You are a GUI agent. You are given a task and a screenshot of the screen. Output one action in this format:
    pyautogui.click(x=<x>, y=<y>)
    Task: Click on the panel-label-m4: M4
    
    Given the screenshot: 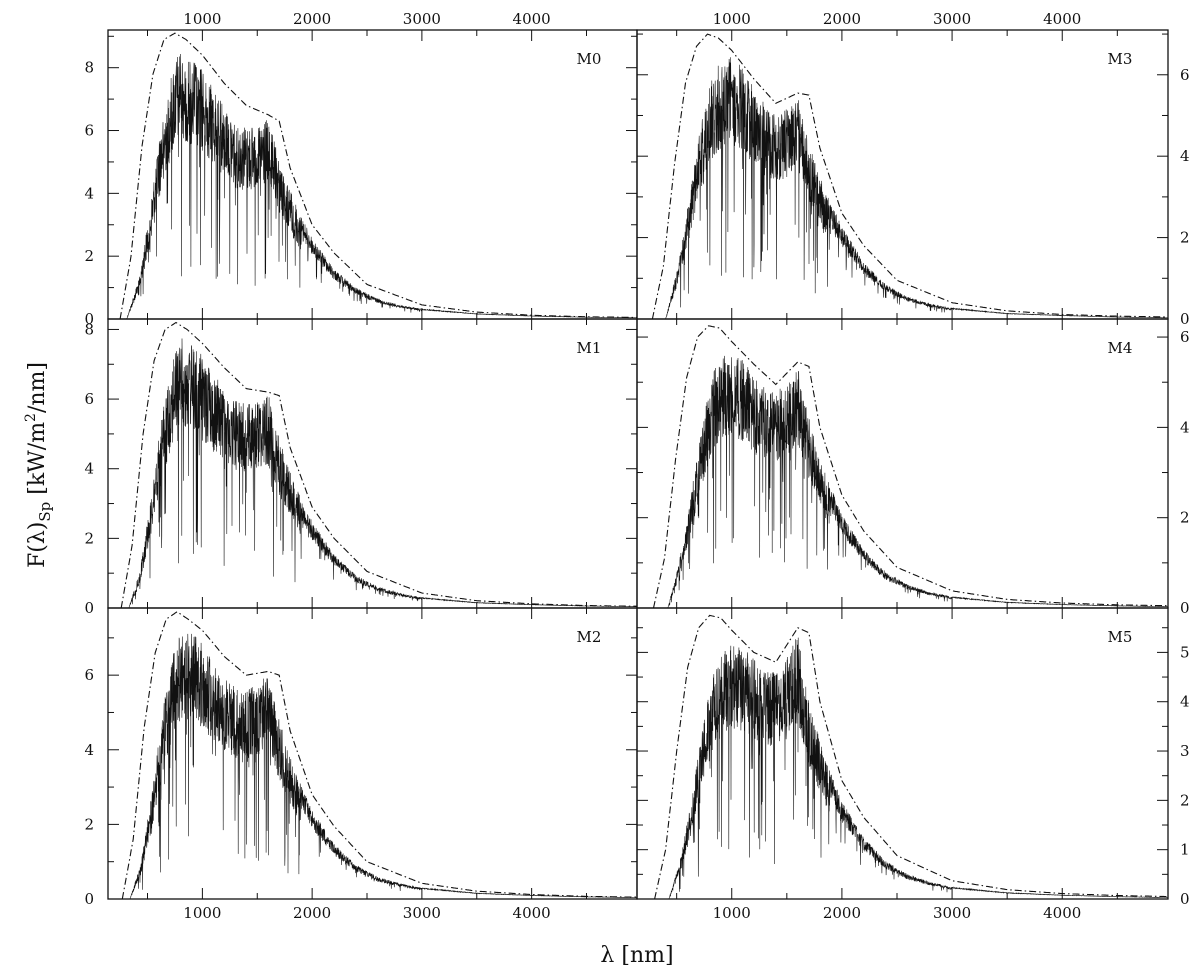 What is the action you would take?
    pyautogui.click(x=1120, y=348)
    